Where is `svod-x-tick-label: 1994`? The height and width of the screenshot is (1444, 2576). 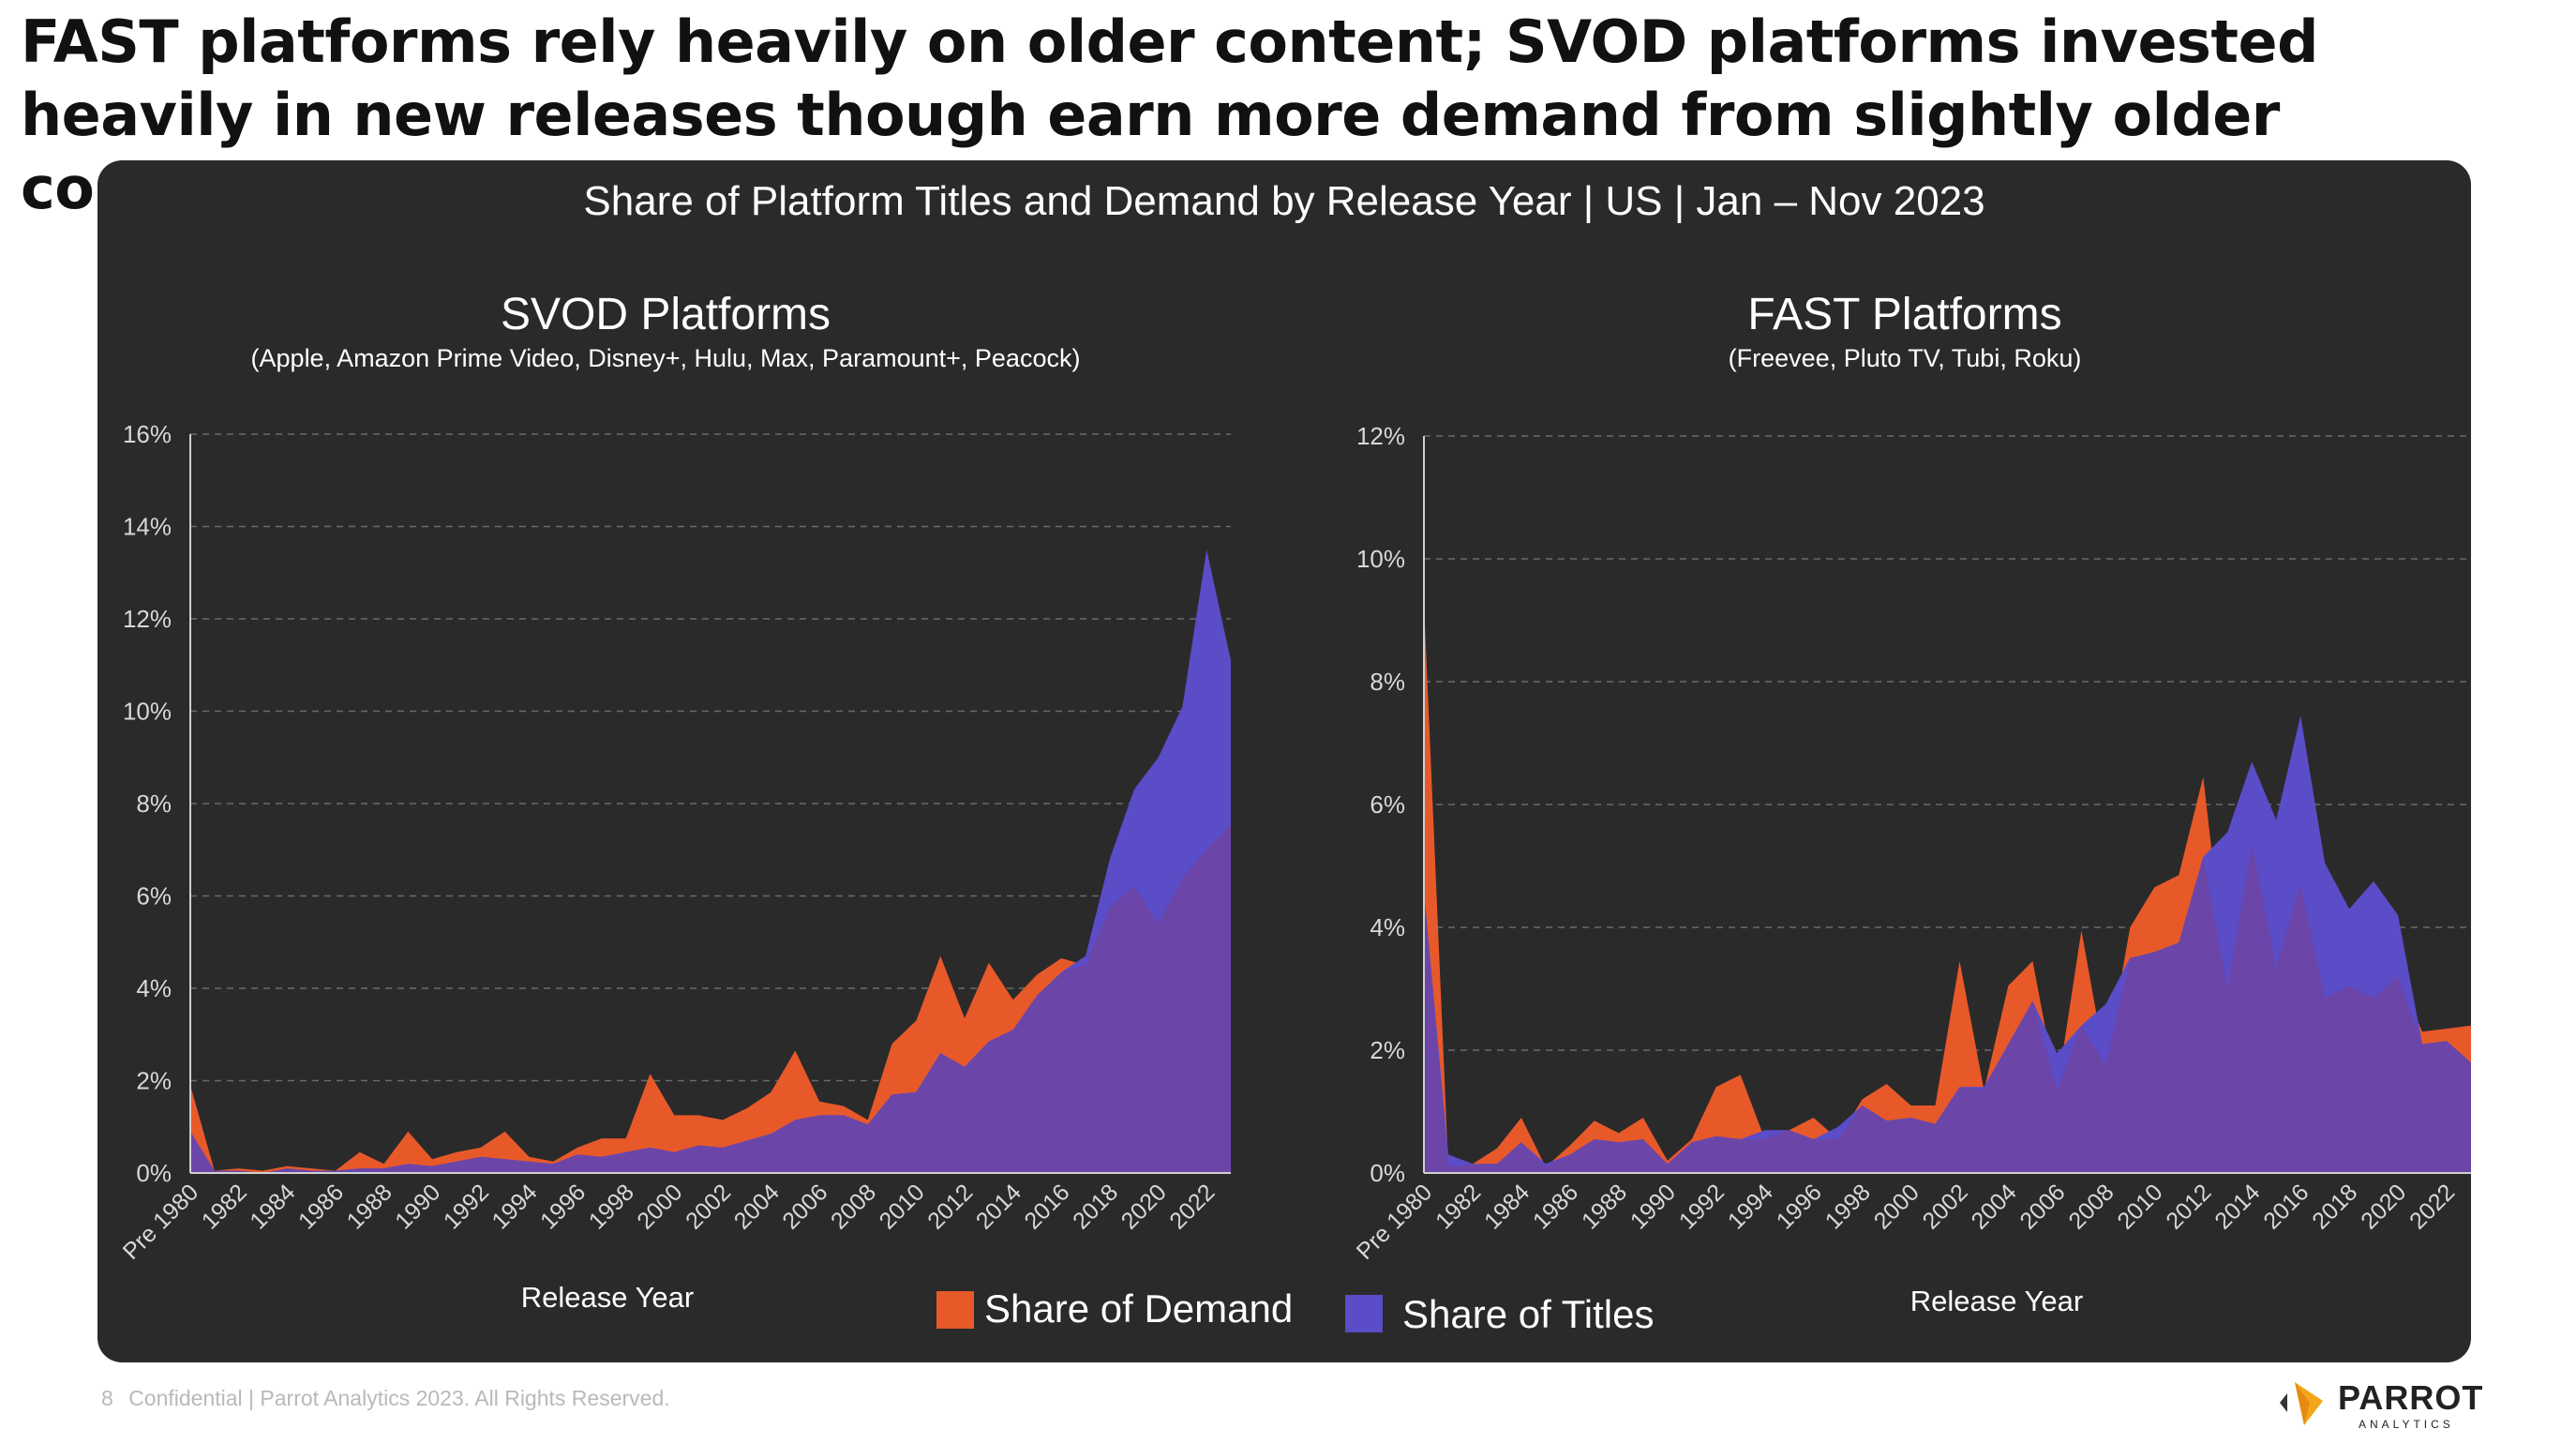 svod-x-tick-label: 1994 is located at coordinates (515, 1206).